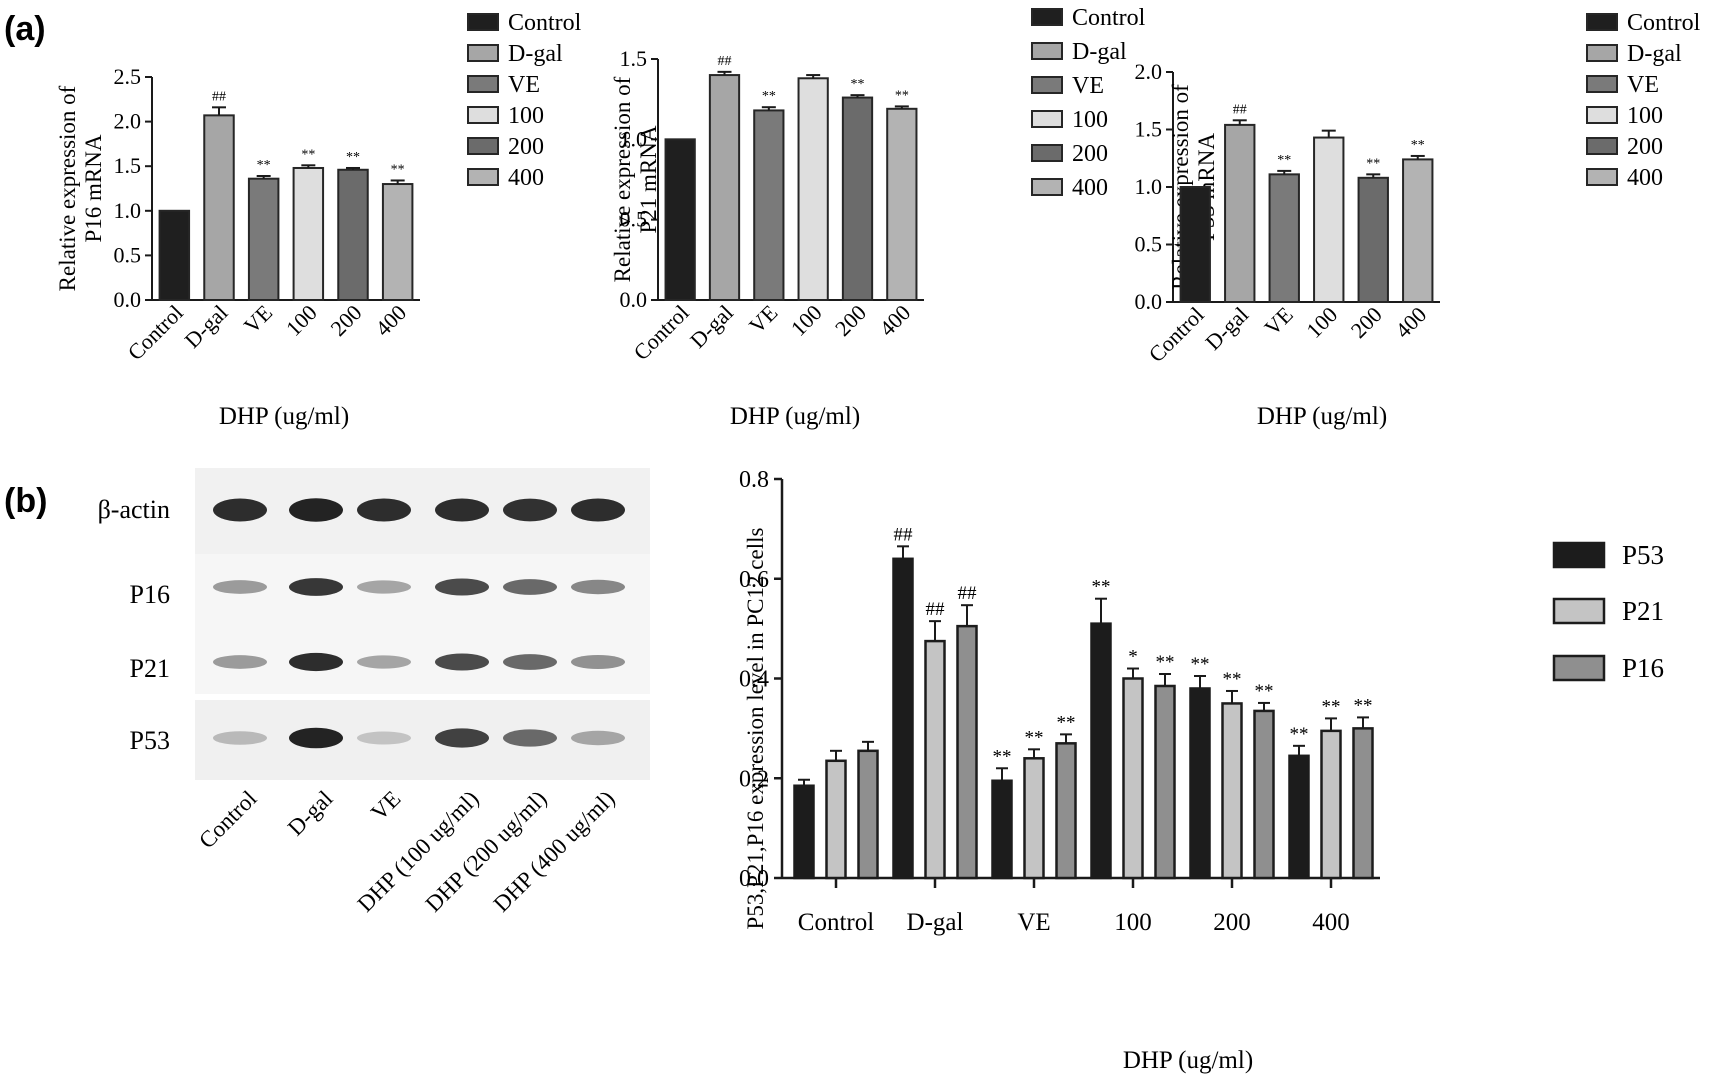  I want to click on x-tick-label: Control, so click(836, 922).